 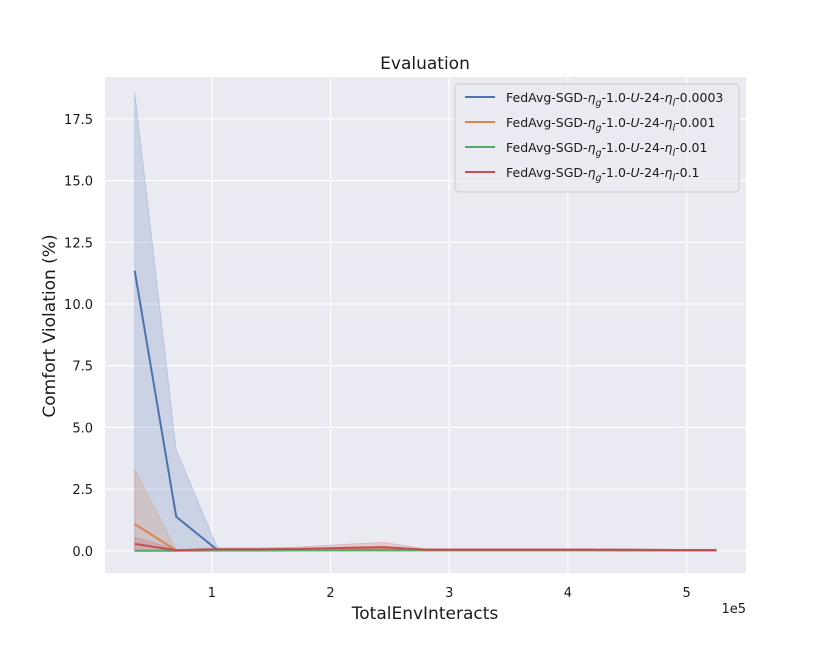 What do you see at coordinates (78, 182) in the screenshot?
I see `y-tick-label: 15.0` at bounding box center [78, 182].